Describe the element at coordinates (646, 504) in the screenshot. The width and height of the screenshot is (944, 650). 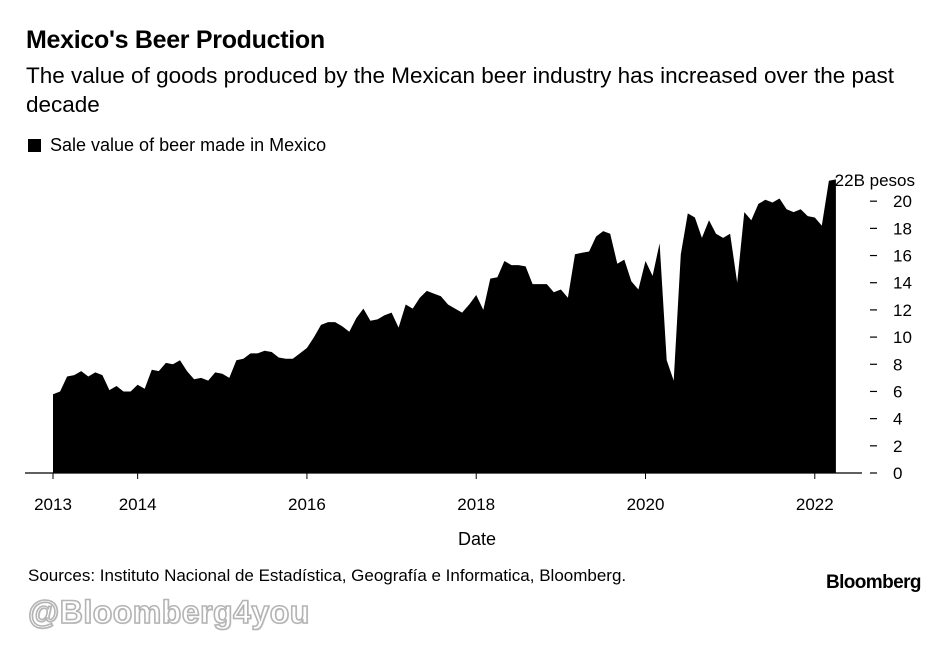
I see `x-tick-label: 2020` at that location.